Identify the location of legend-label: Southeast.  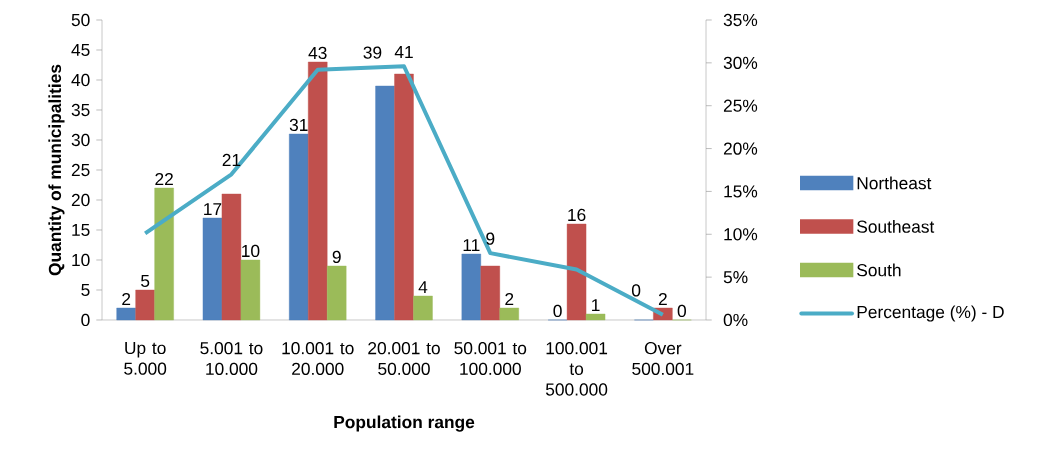
(896, 226).